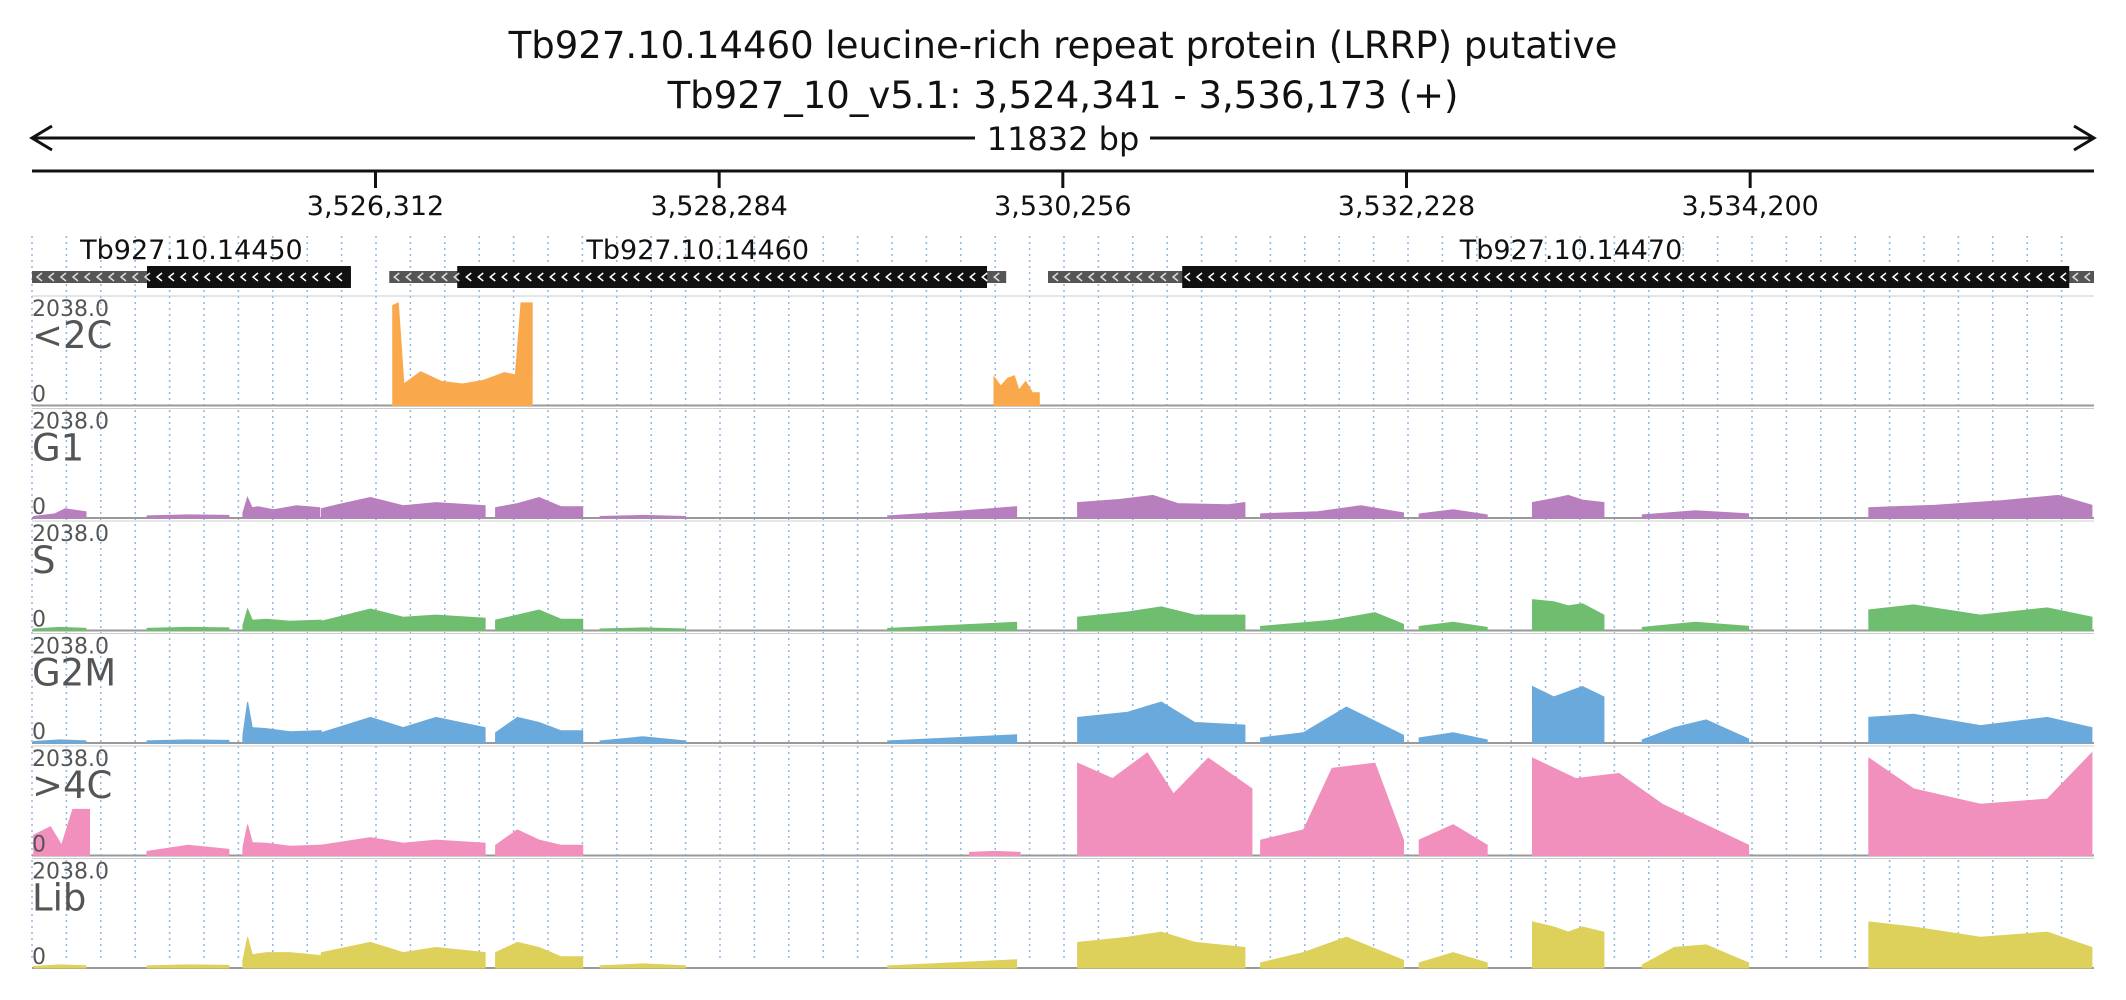 The image size is (2126, 1000). What do you see at coordinates (1063, 351) in the screenshot?
I see `track-0: 2038.0<2C 0` at bounding box center [1063, 351].